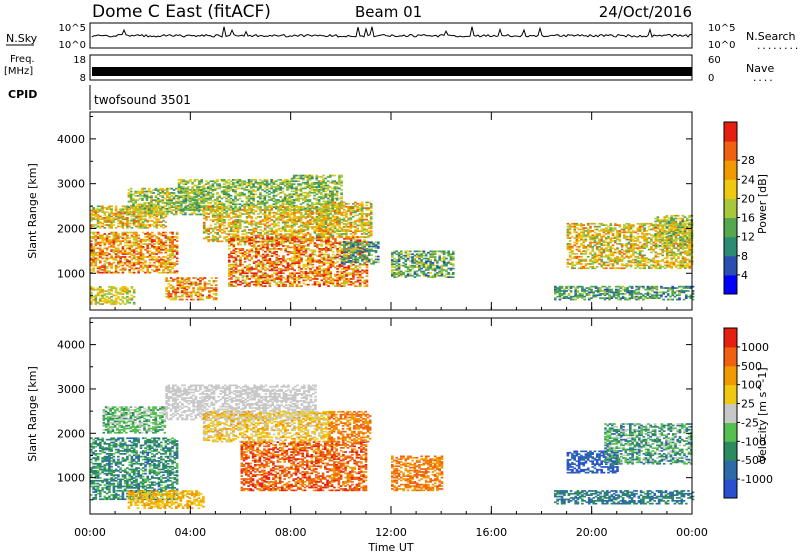  Describe the element at coordinates (244, 184) in the screenshot. I see `heatmap-cell-0-1902` at that location.